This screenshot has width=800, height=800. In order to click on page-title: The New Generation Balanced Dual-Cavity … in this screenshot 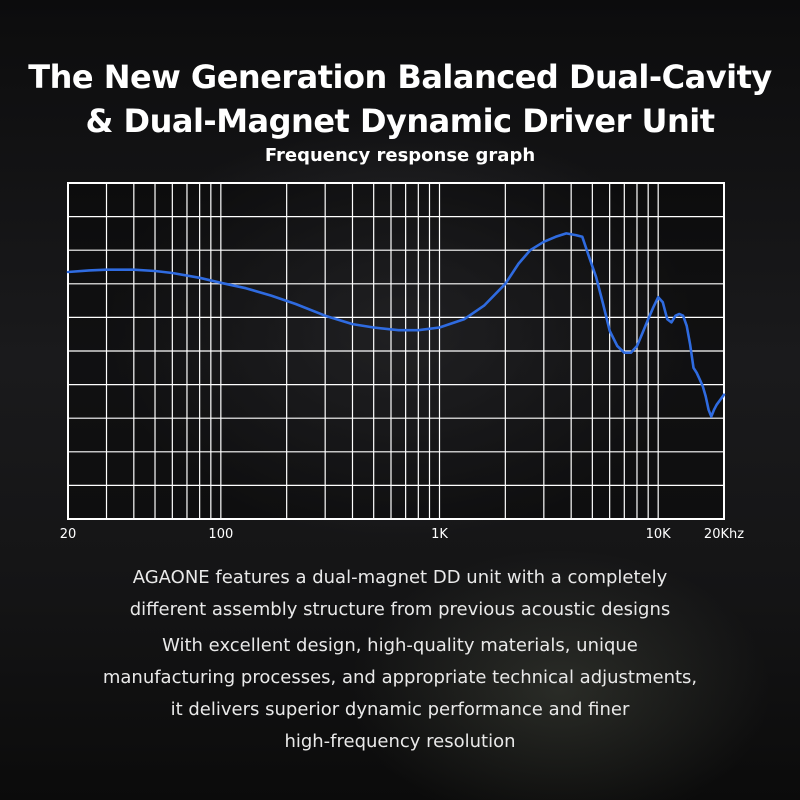, I will do `click(400, 99)`.